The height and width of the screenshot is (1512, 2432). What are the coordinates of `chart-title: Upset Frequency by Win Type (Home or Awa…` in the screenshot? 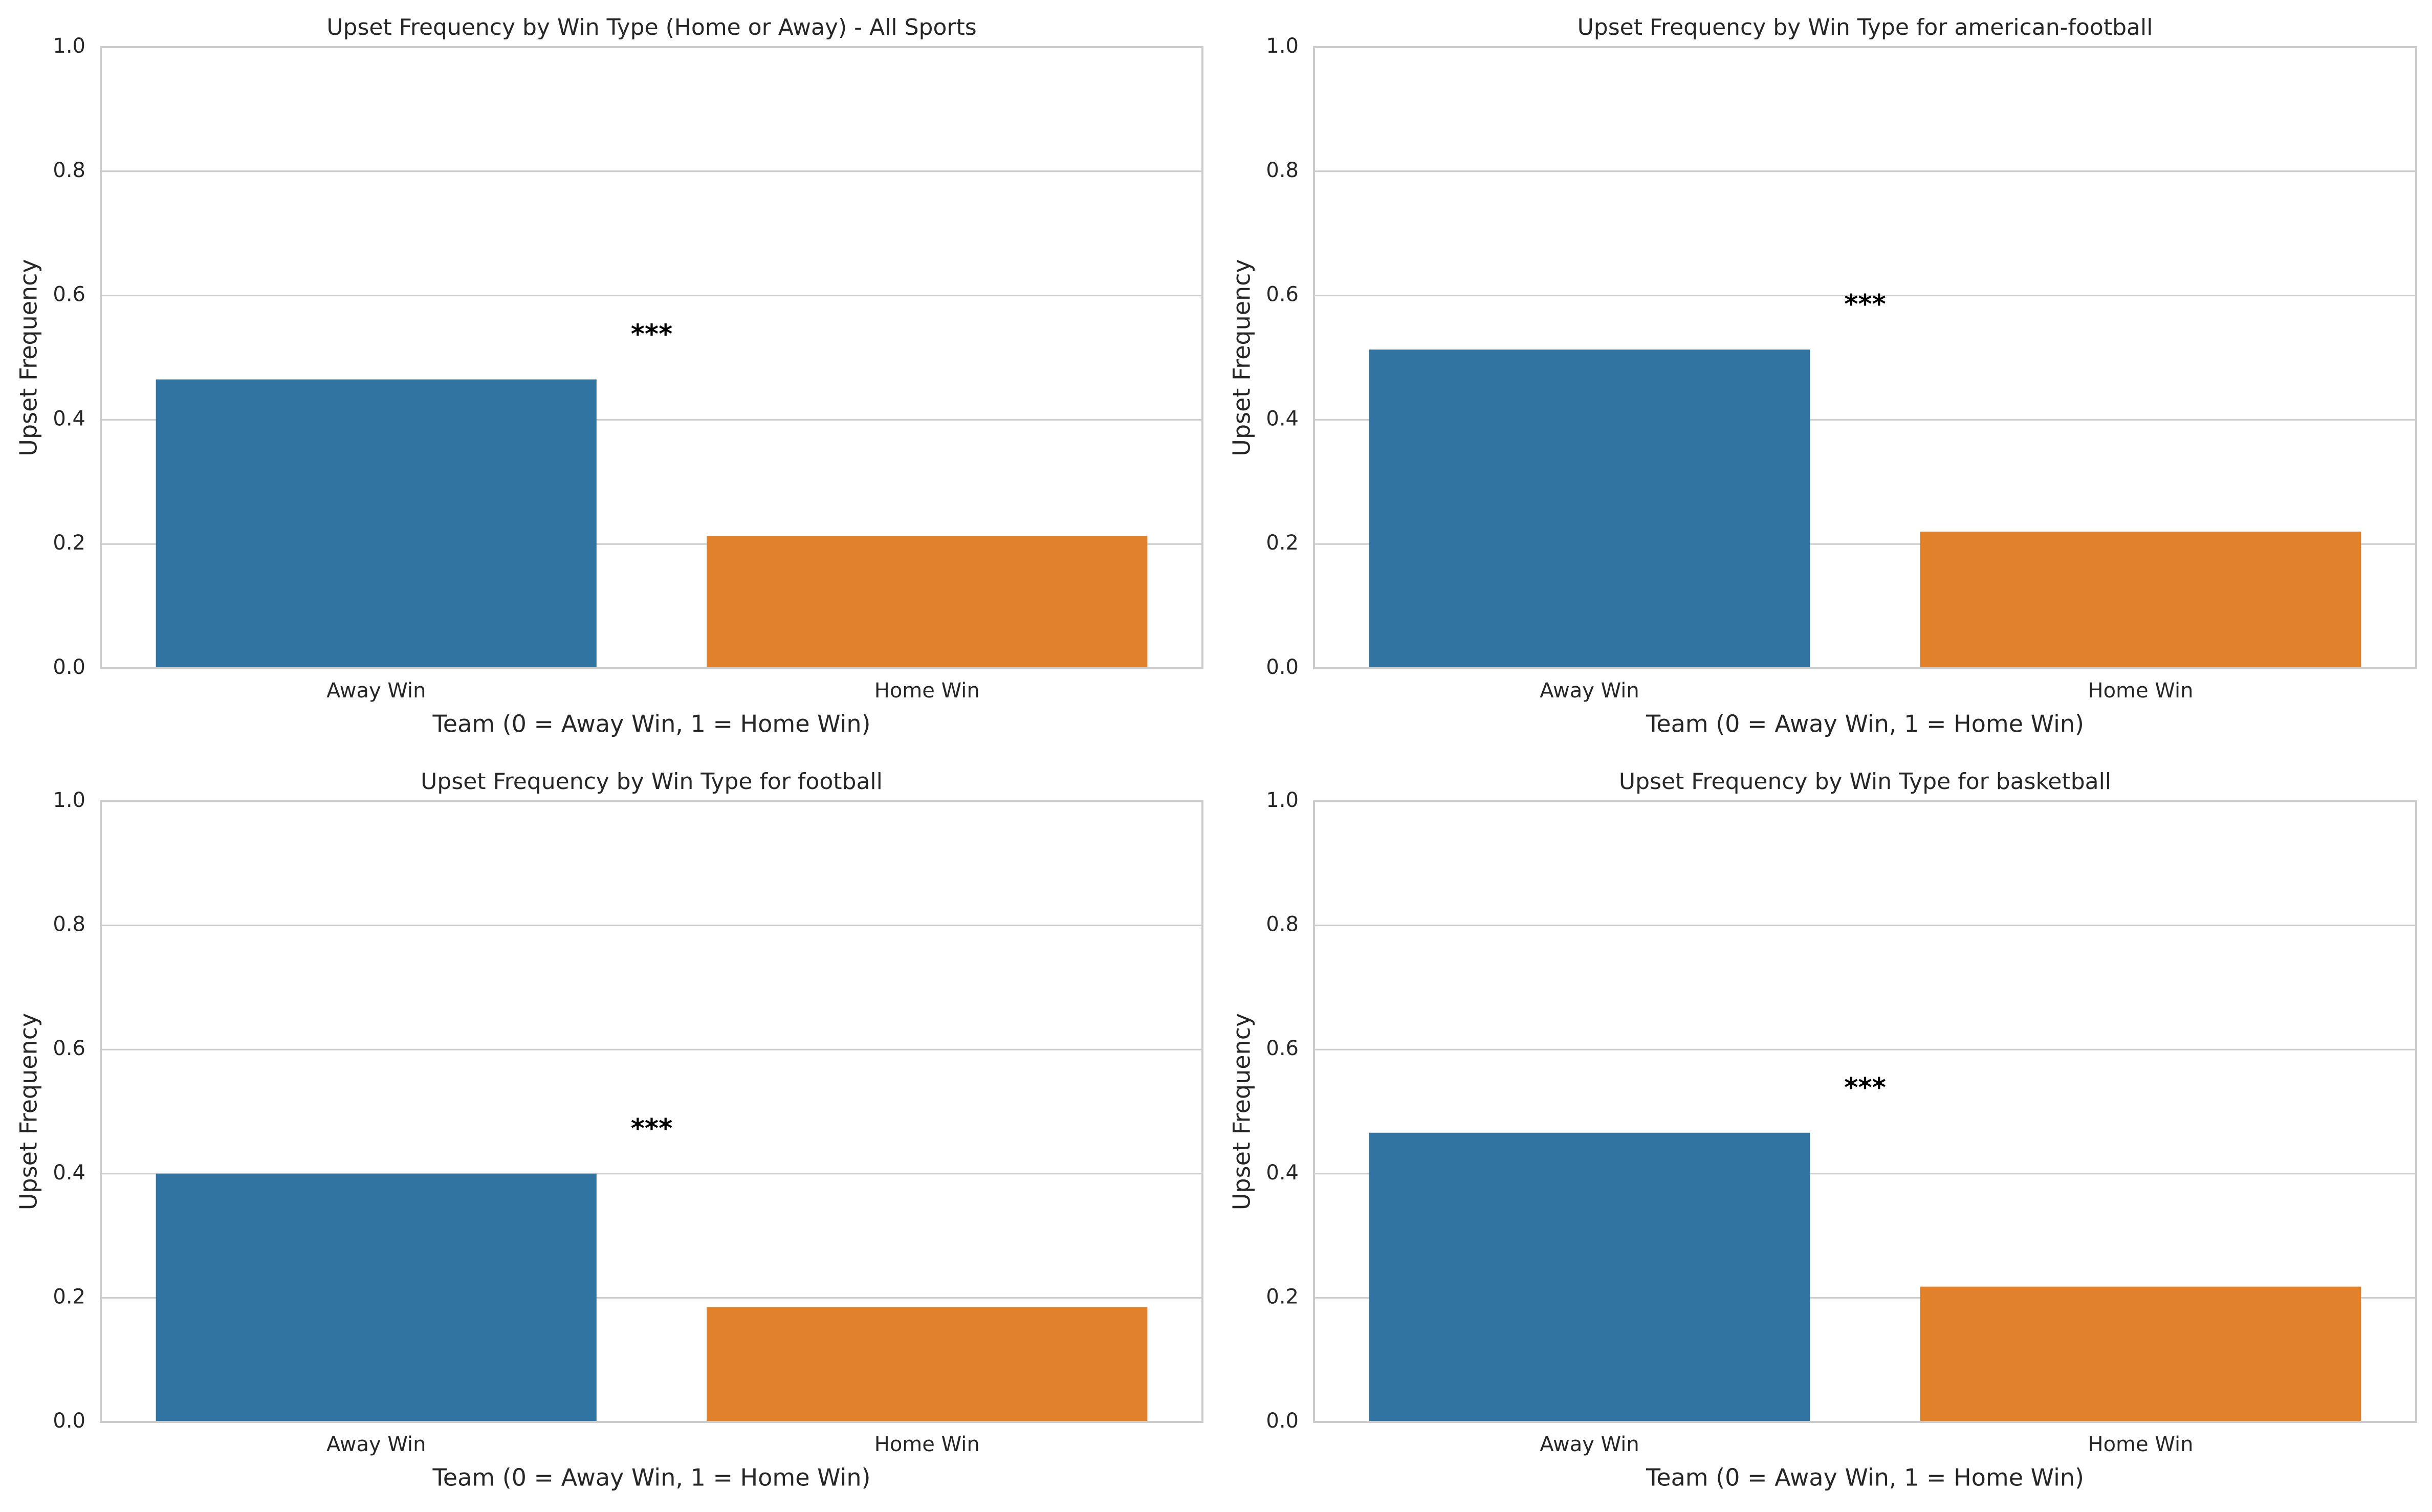 It's located at (651, 27).